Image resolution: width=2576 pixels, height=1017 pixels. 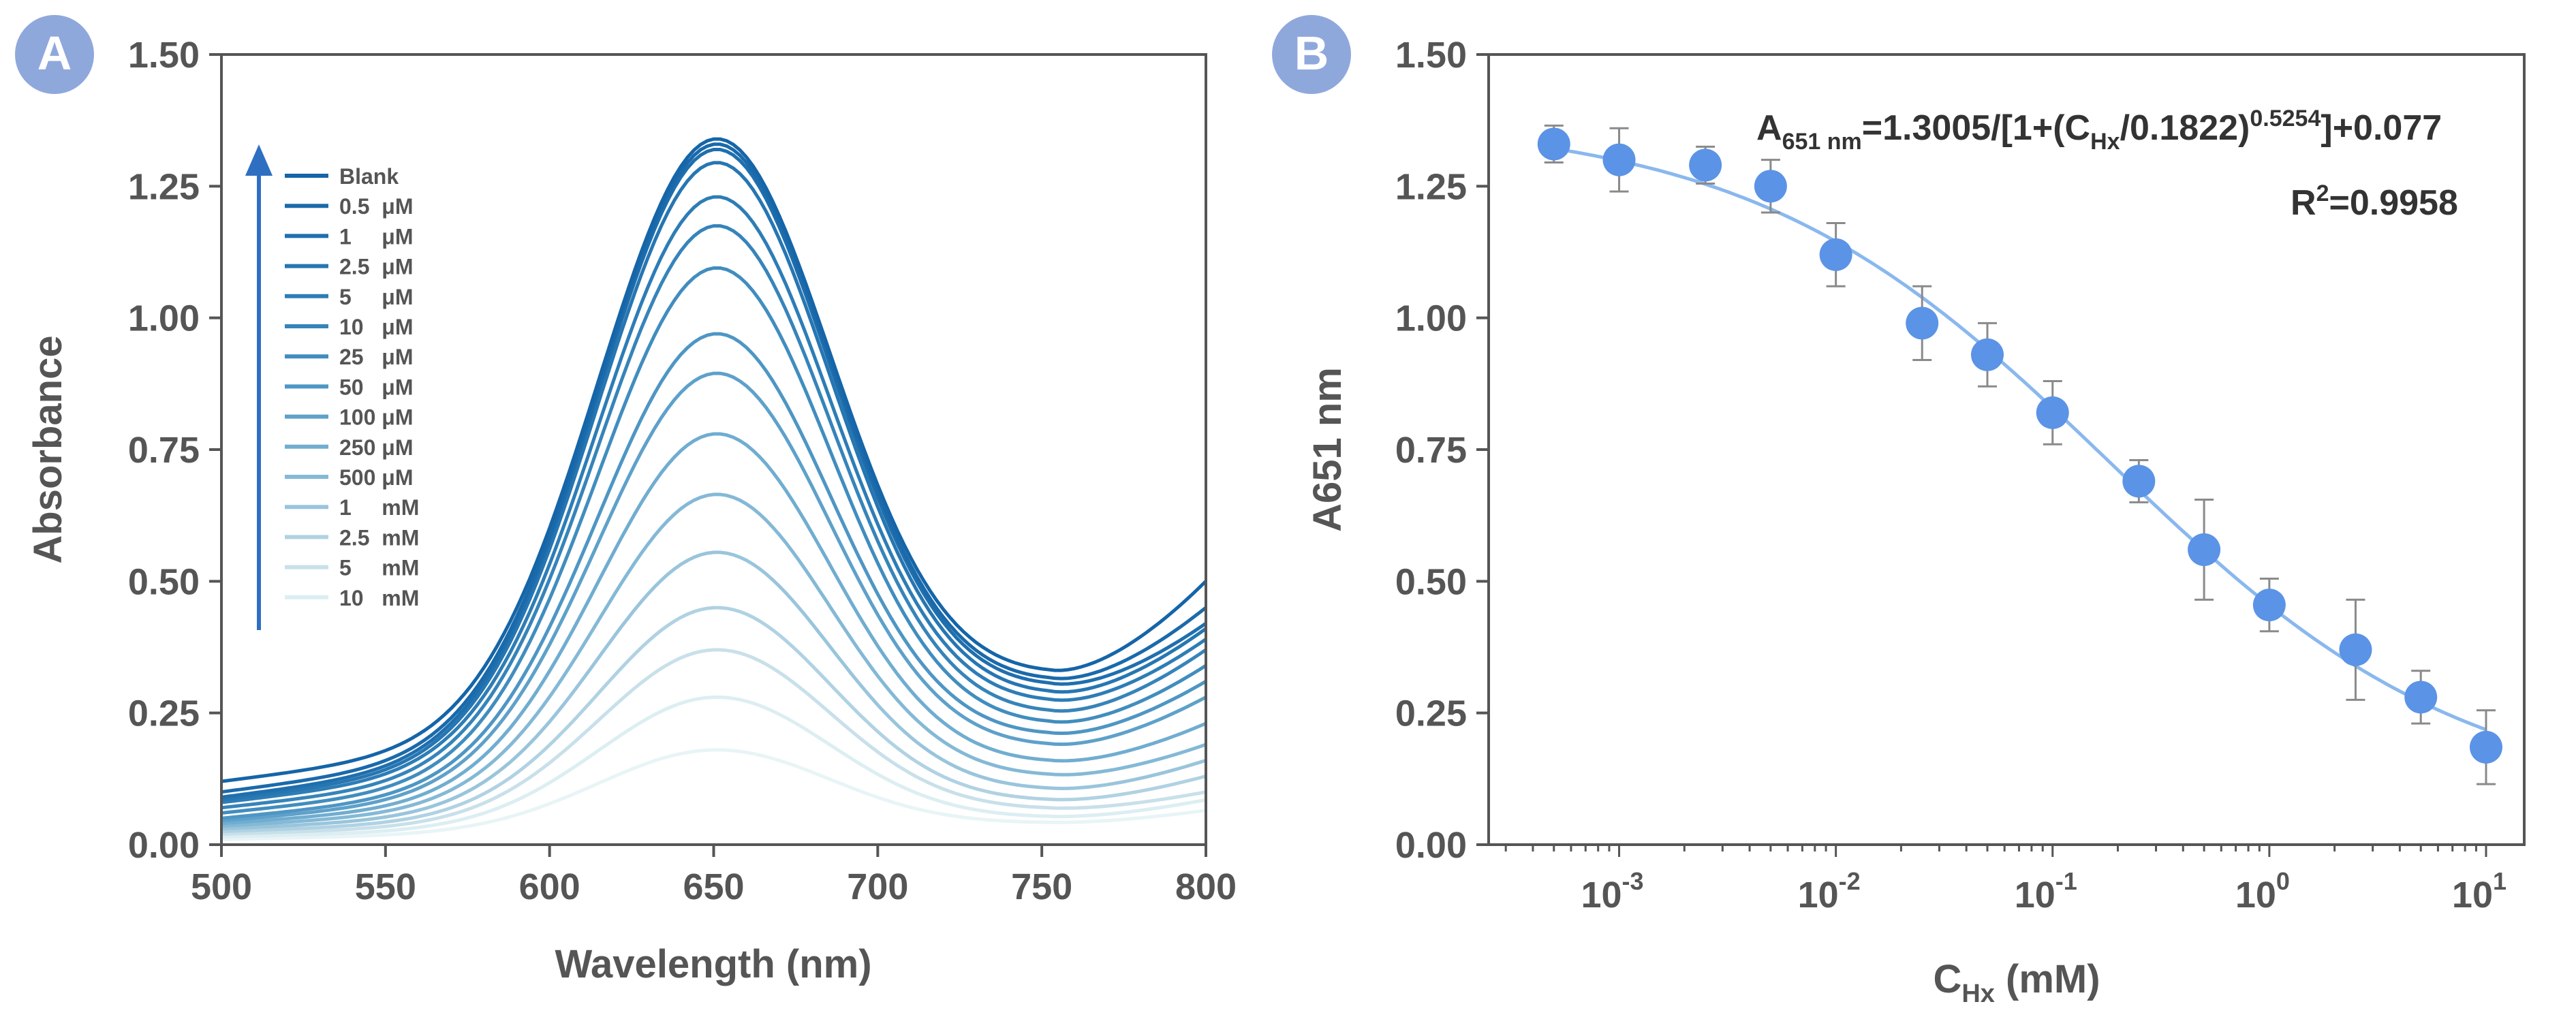 What do you see at coordinates (2374, 202) in the screenshot?
I see `panel-b-r-squared: R2=0.9958` at bounding box center [2374, 202].